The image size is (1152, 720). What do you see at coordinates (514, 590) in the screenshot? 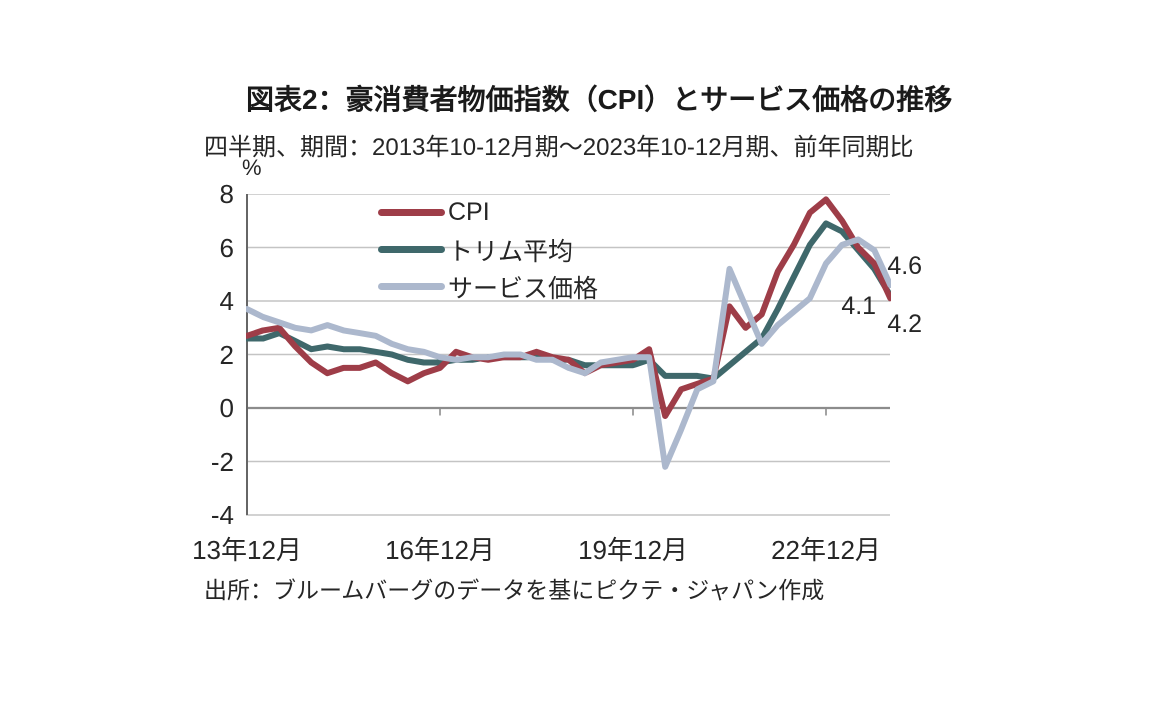
I see `source-note: 出所：ブルームバーグのデータを基にピクテ・ジャパン作成` at bounding box center [514, 590].